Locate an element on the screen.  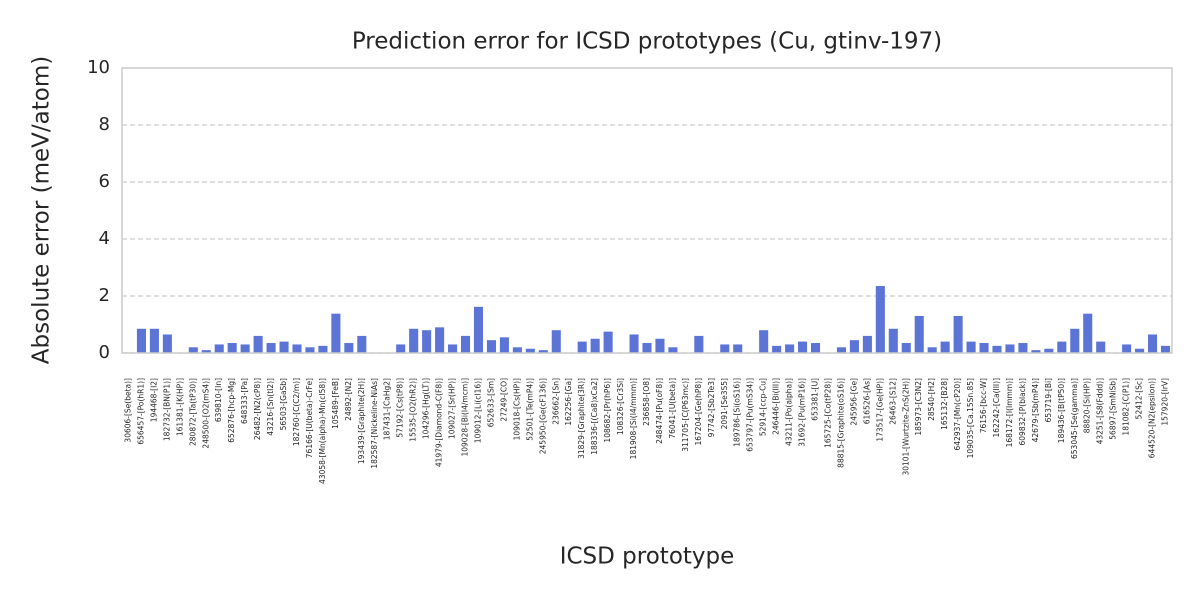
y-tick-label: 0 is located at coordinates (104, 352).